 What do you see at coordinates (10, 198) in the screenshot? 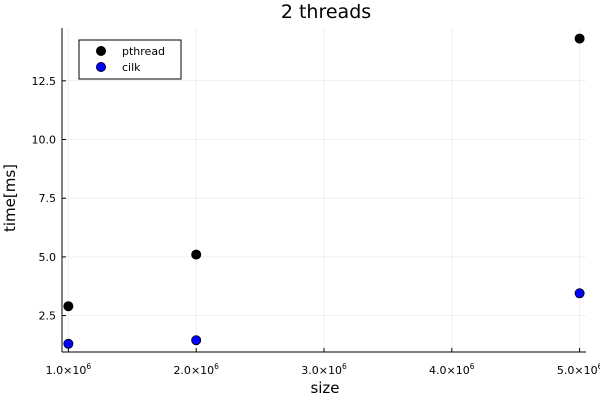
I see `y-axis-label: time[ms]` at bounding box center [10, 198].